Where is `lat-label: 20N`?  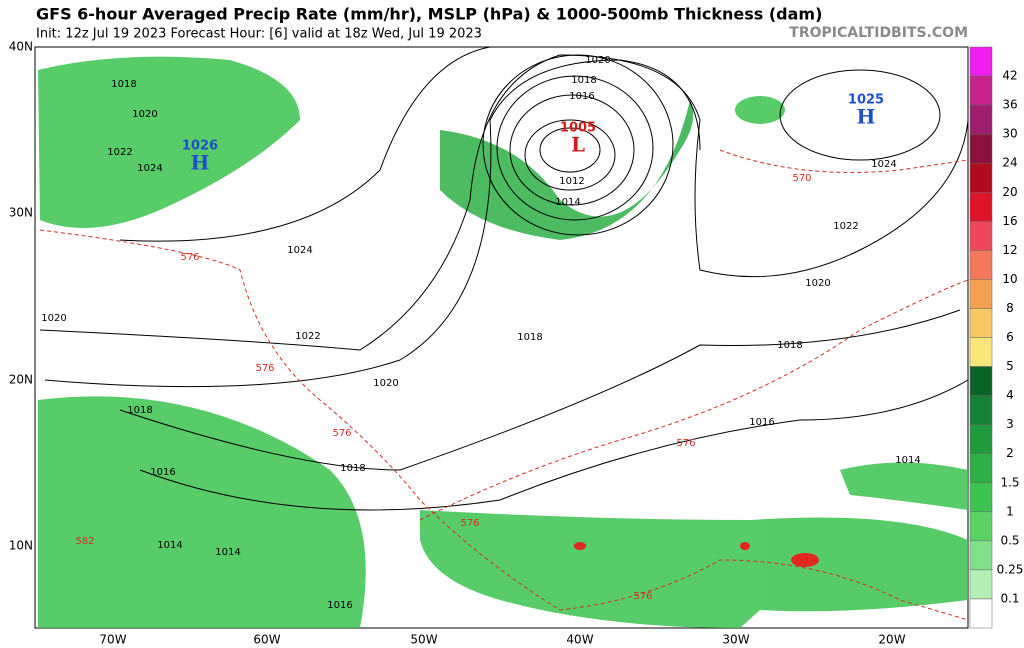 lat-label: 20N is located at coordinates (21, 380).